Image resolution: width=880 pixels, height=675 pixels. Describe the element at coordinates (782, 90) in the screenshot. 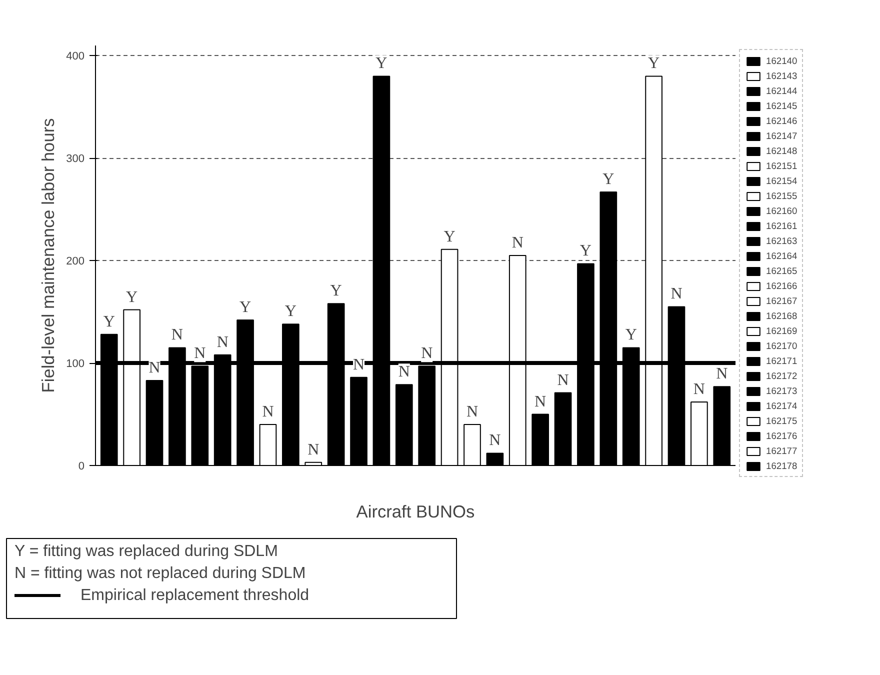

I see `legend-label: 162144` at that location.